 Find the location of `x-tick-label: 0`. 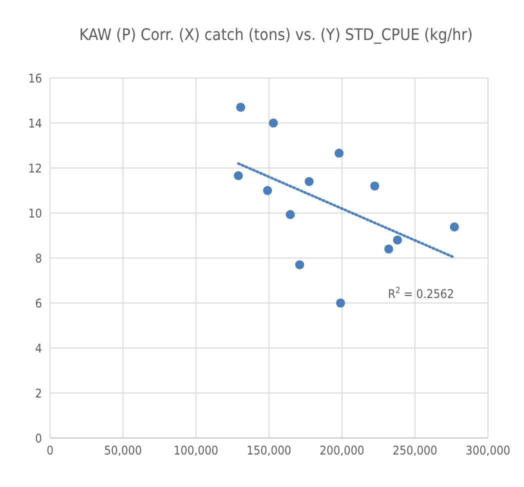

x-tick-label: 0 is located at coordinates (50, 451).